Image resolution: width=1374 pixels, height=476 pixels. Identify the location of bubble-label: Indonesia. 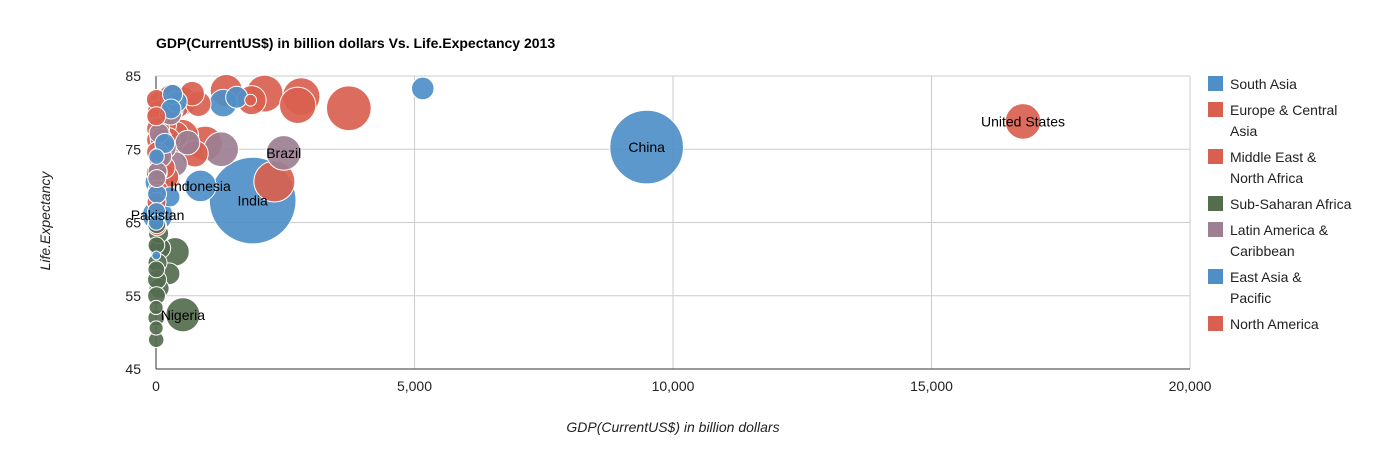
(200, 186).